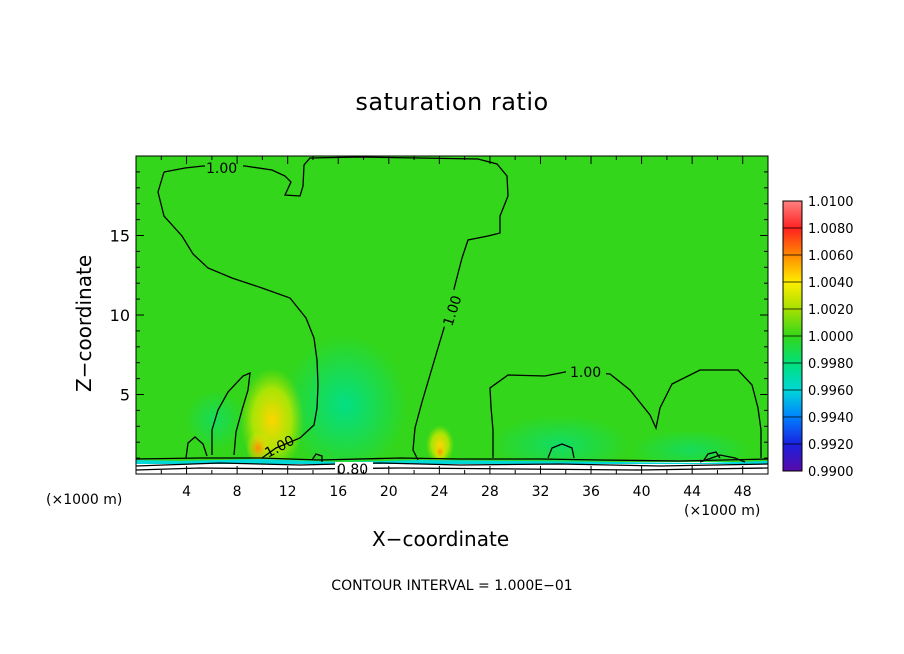  Describe the element at coordinates (389, 492) in the screenshot. I see `x-tick-label: 20` at that location.